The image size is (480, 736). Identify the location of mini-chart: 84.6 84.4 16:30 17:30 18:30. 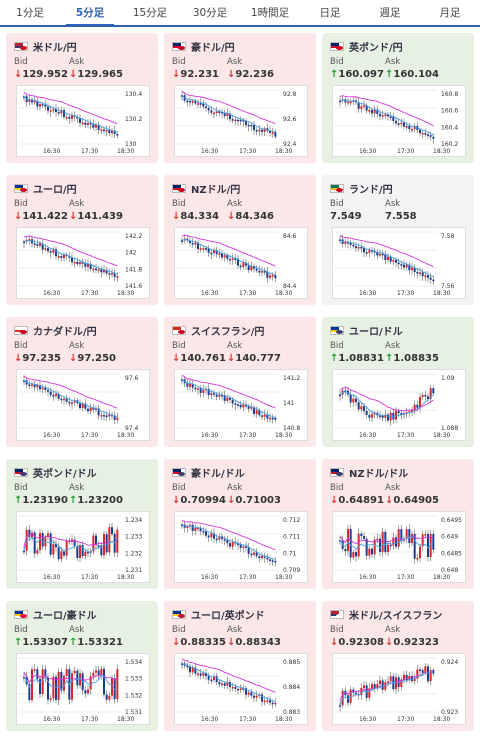
(241, 263).